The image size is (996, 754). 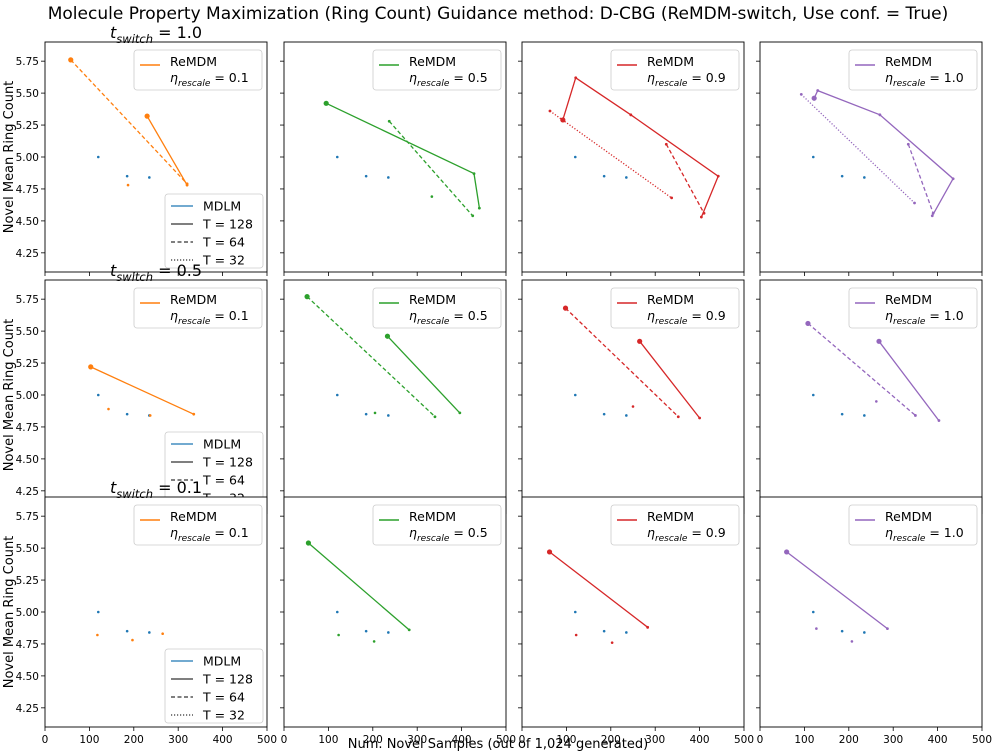 I want to click on x-tick-label: 100, so click(x=566, y=740).